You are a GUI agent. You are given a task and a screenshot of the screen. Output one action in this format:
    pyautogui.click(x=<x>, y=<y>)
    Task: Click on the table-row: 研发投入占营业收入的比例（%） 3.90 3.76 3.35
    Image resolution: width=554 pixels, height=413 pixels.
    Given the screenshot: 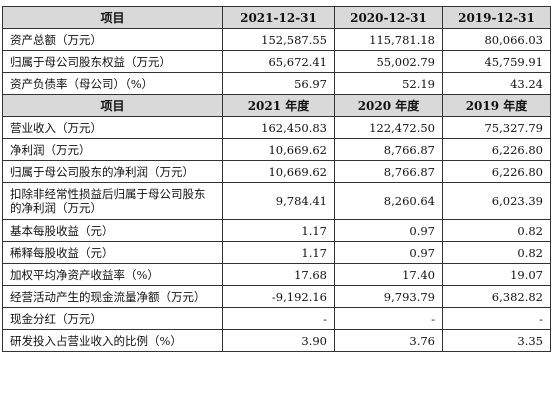 What is the action you would take?
    pyautogui.click(x=276, y=340)
    